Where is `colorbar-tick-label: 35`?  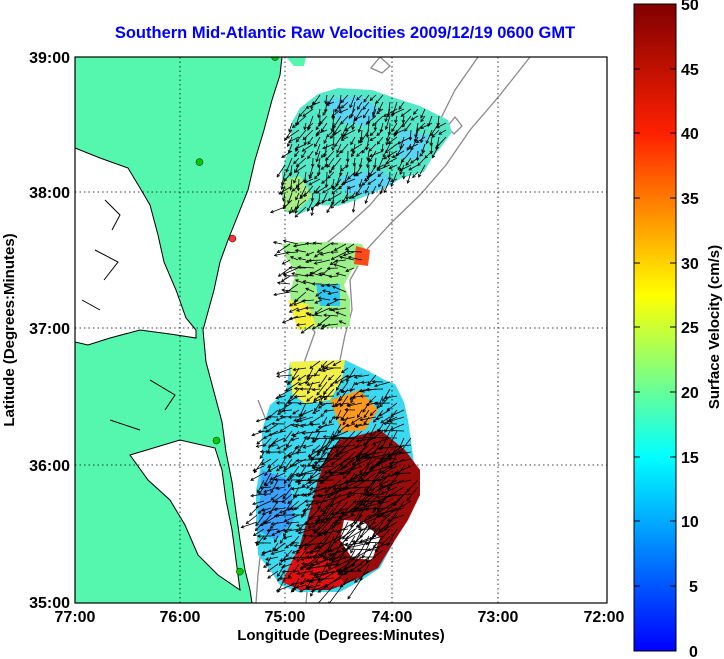
colorbar-tick-label: 35 is located at coordinates (690, 199).